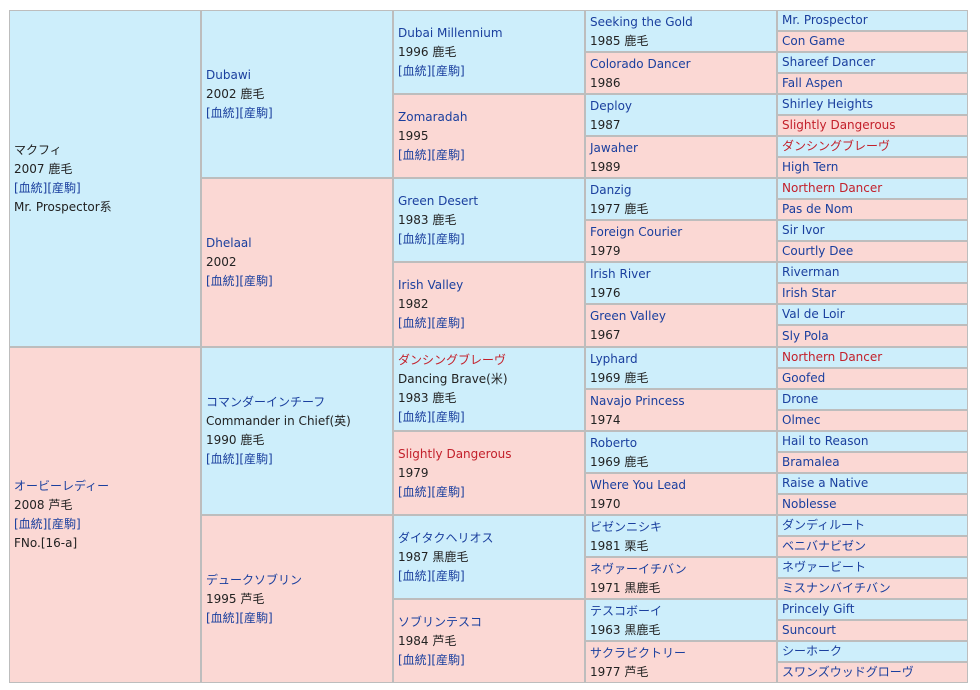  I want to click on horse-name-link: ダイタクヘリオス, so click(446, 537).